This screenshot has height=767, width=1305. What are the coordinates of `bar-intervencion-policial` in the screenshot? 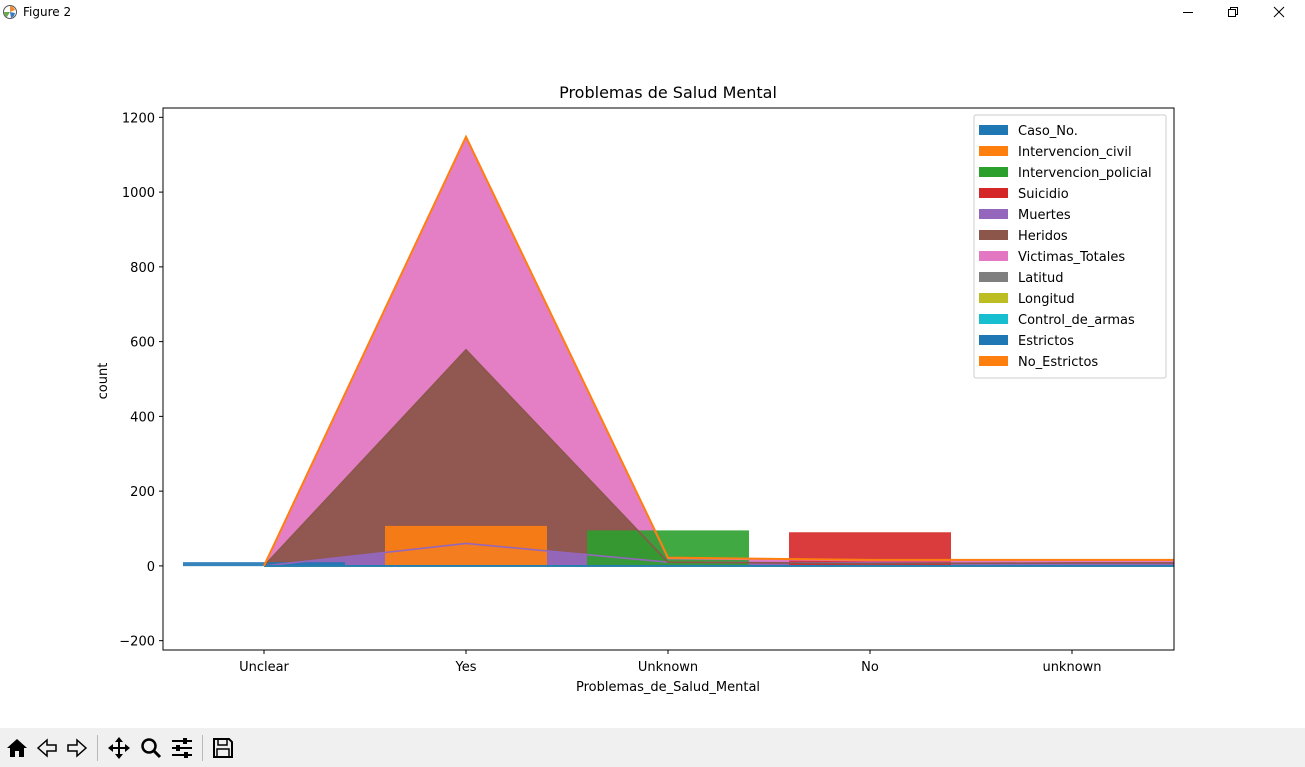 It's located at (668, 548).